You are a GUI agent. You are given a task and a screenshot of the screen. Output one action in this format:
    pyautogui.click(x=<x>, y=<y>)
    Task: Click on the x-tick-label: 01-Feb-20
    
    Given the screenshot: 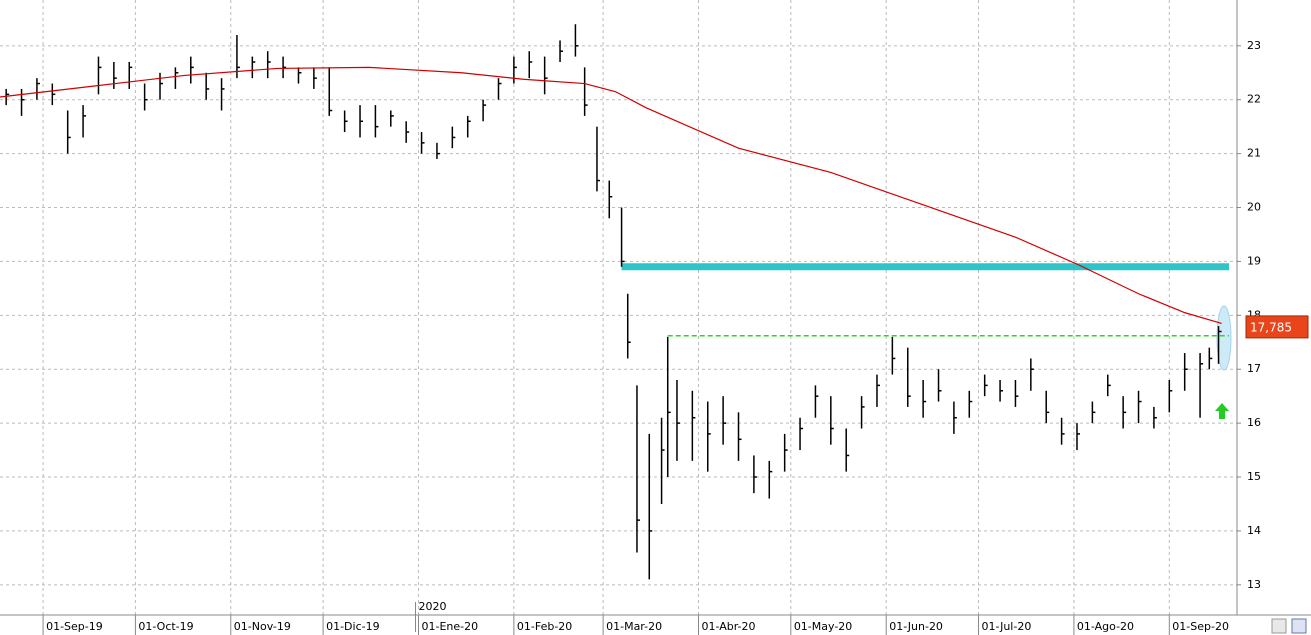 What is the action you would take?
    pyautogui.click(x=544, y=626)
    